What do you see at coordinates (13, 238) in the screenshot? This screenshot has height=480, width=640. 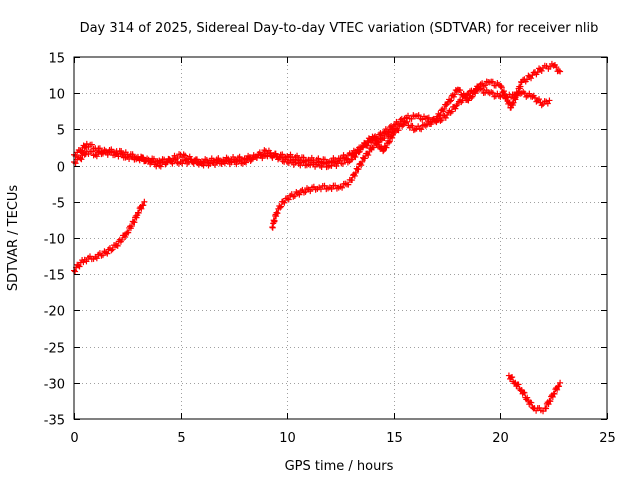 I see `y-axis-label: SDTVAR / TECUs` at bounding box center [13, 238].